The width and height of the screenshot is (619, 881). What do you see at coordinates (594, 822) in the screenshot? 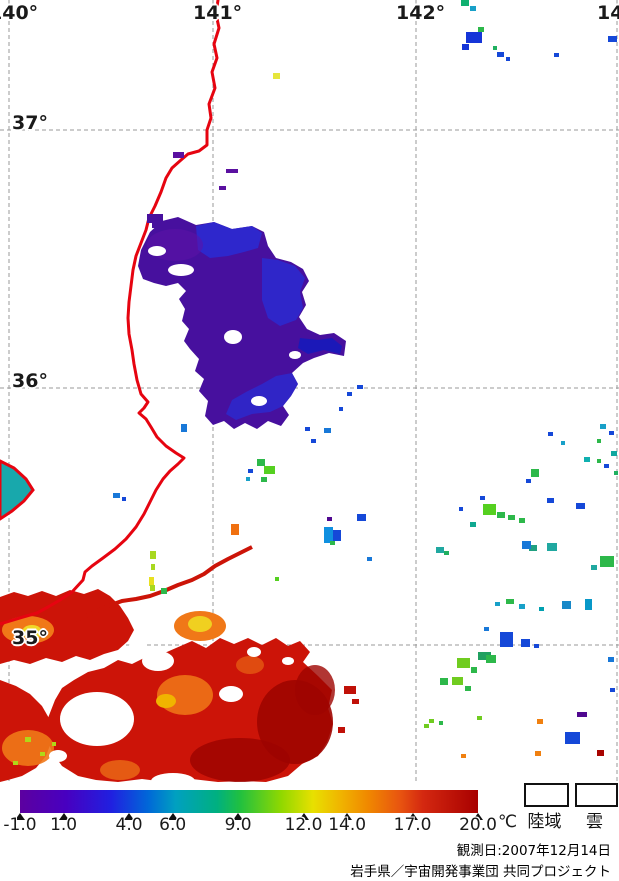
I see `legend-label-cloud: 雲` at bounding box center [594, 822].